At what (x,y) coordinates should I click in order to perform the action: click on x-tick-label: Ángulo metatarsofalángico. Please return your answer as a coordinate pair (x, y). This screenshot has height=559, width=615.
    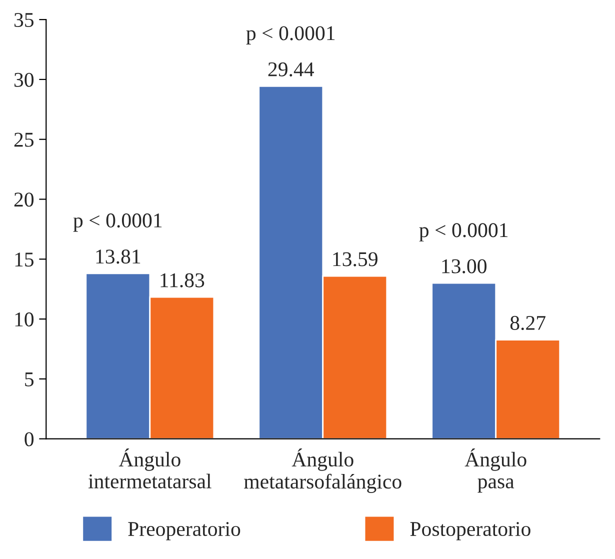
    Looking at the image, I should click on (323, 470).